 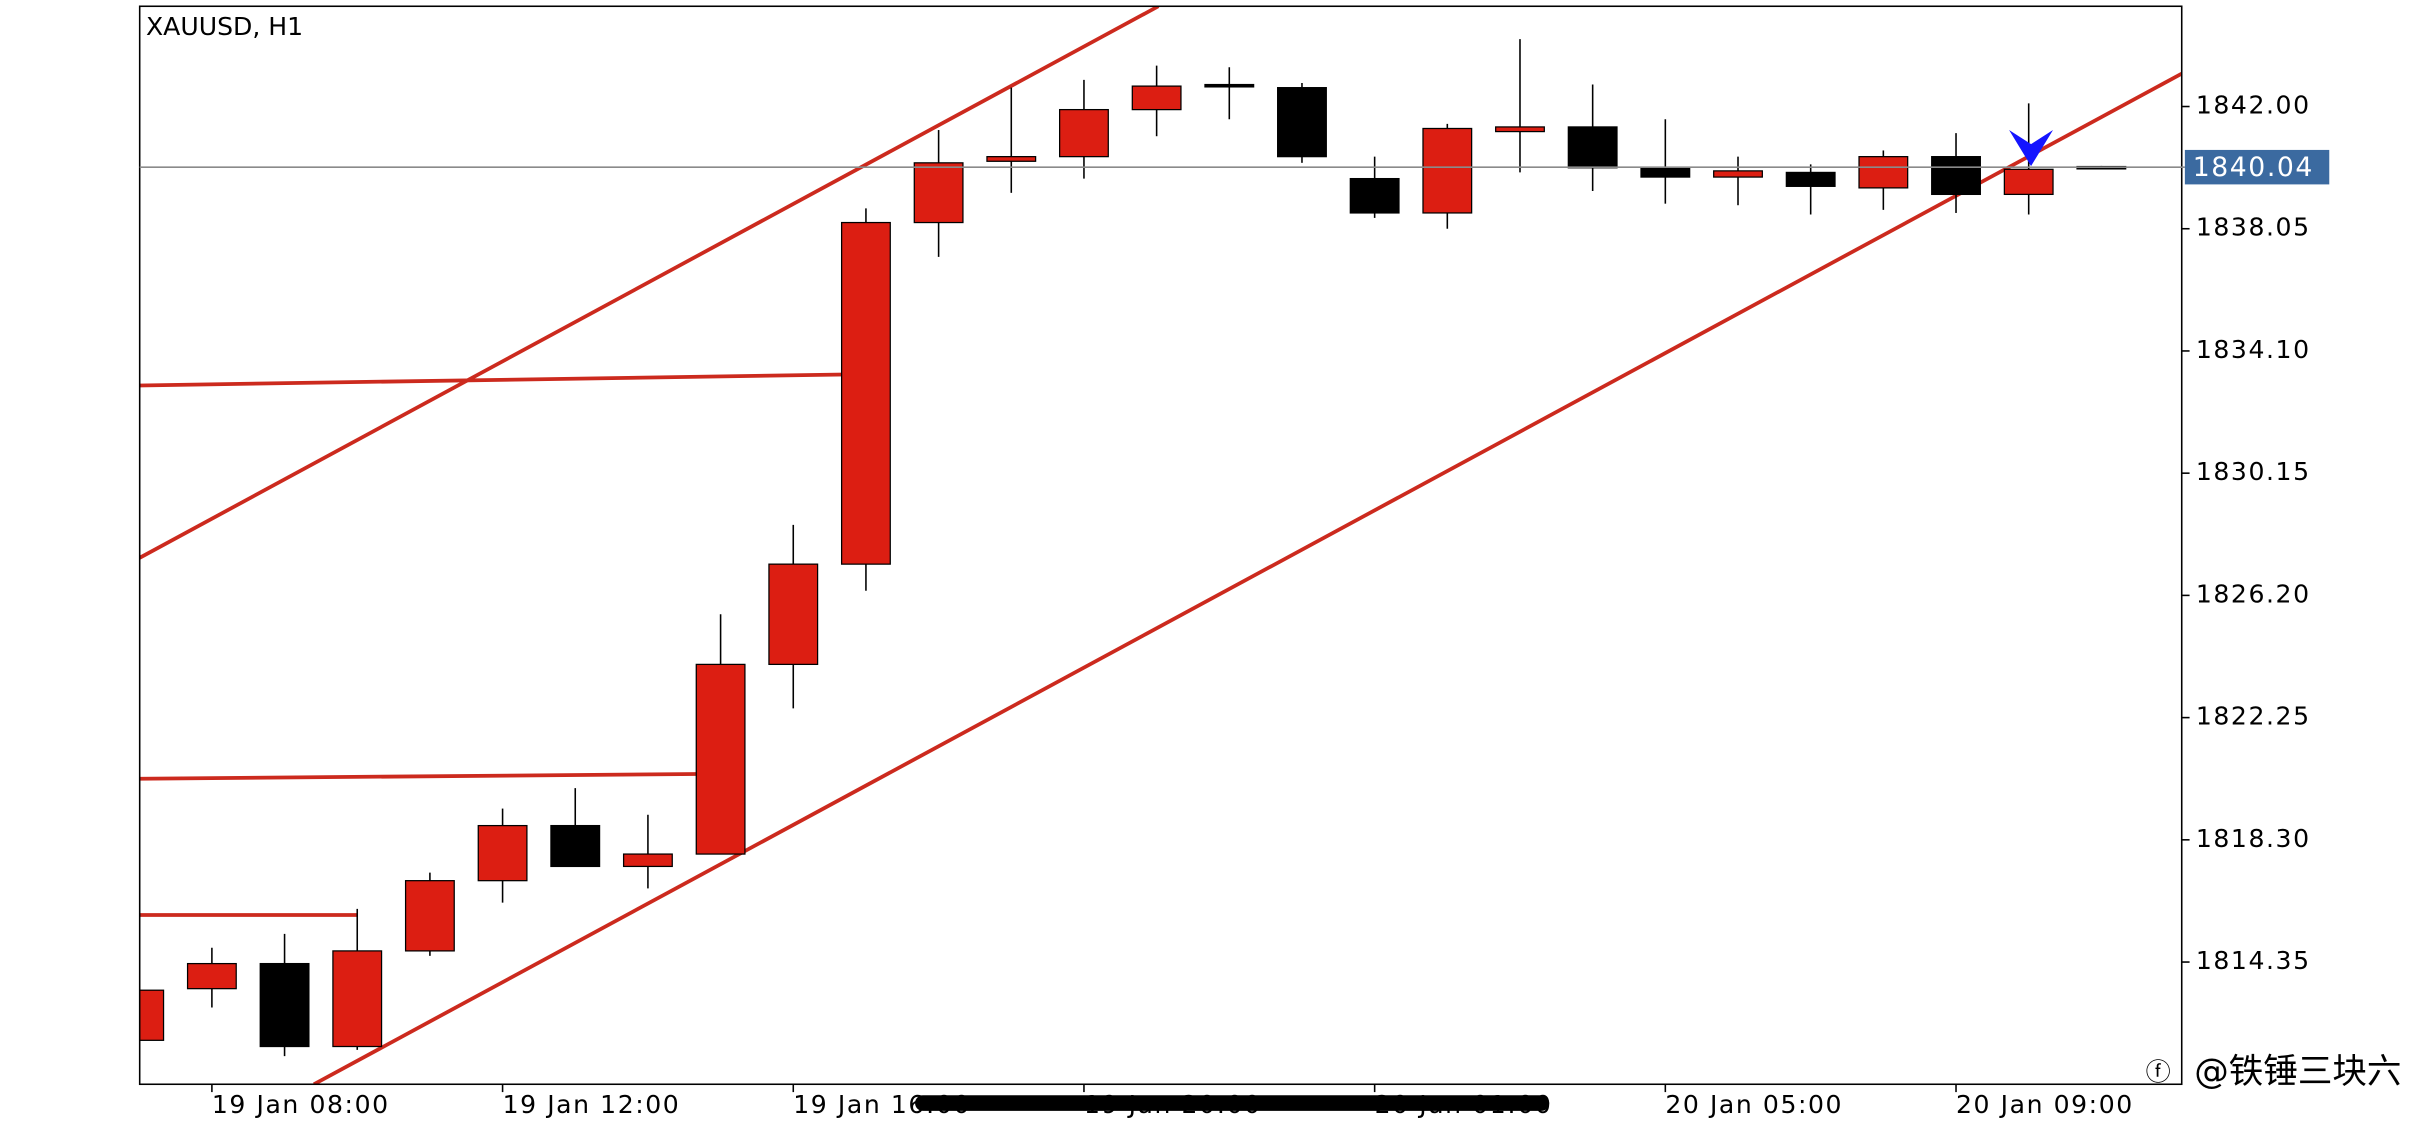 I want to click on y-tick-label: 1838.05, so click(x=2253, y=227).